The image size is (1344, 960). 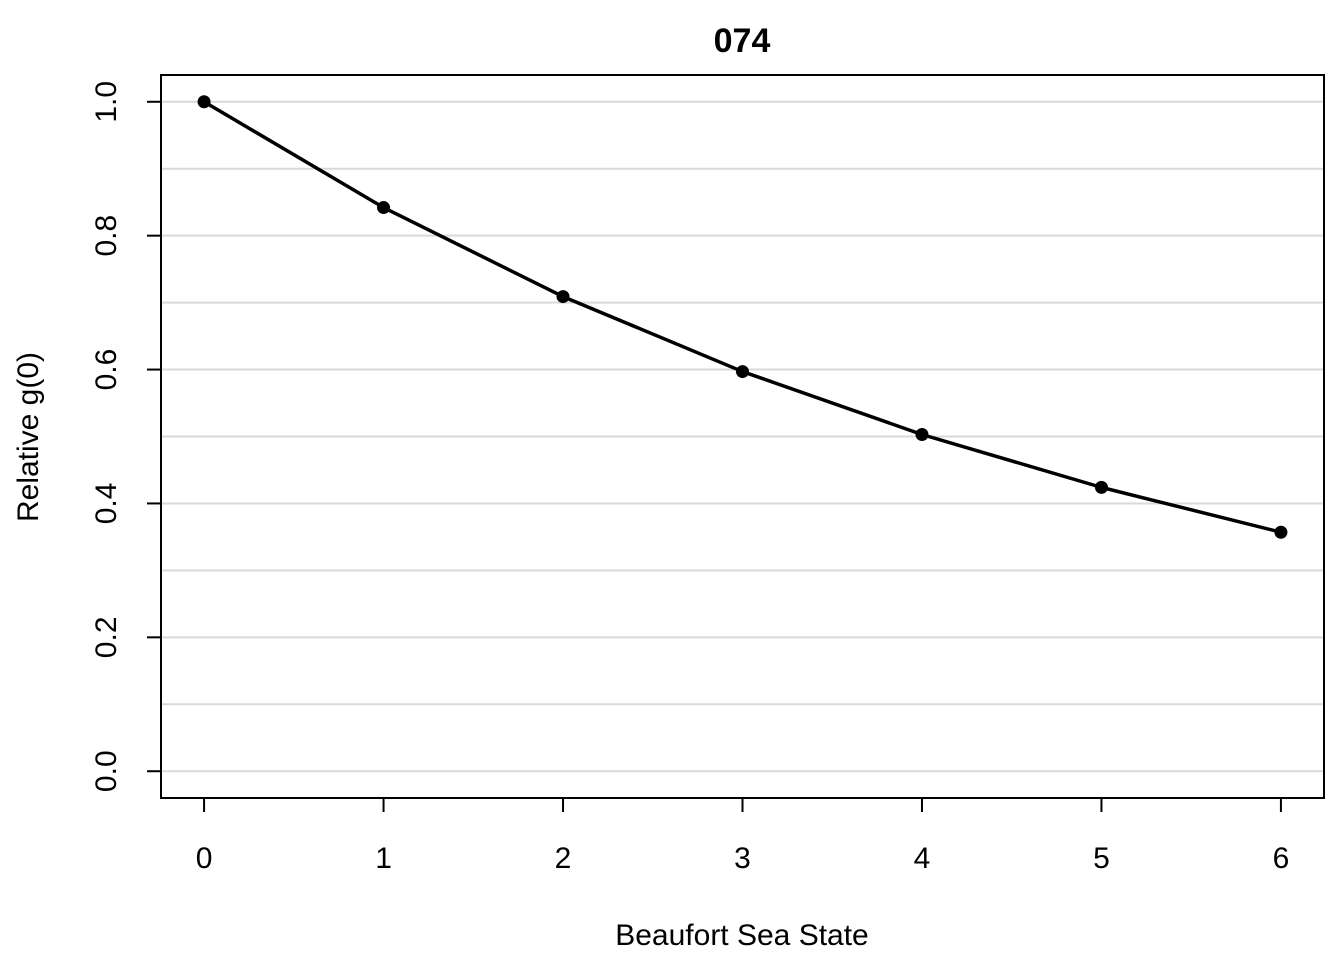 What do you see at coordinates (1281, 858) in the screenshot?
I see `x-tick-label: 6` at bounding box center [1281, 858].